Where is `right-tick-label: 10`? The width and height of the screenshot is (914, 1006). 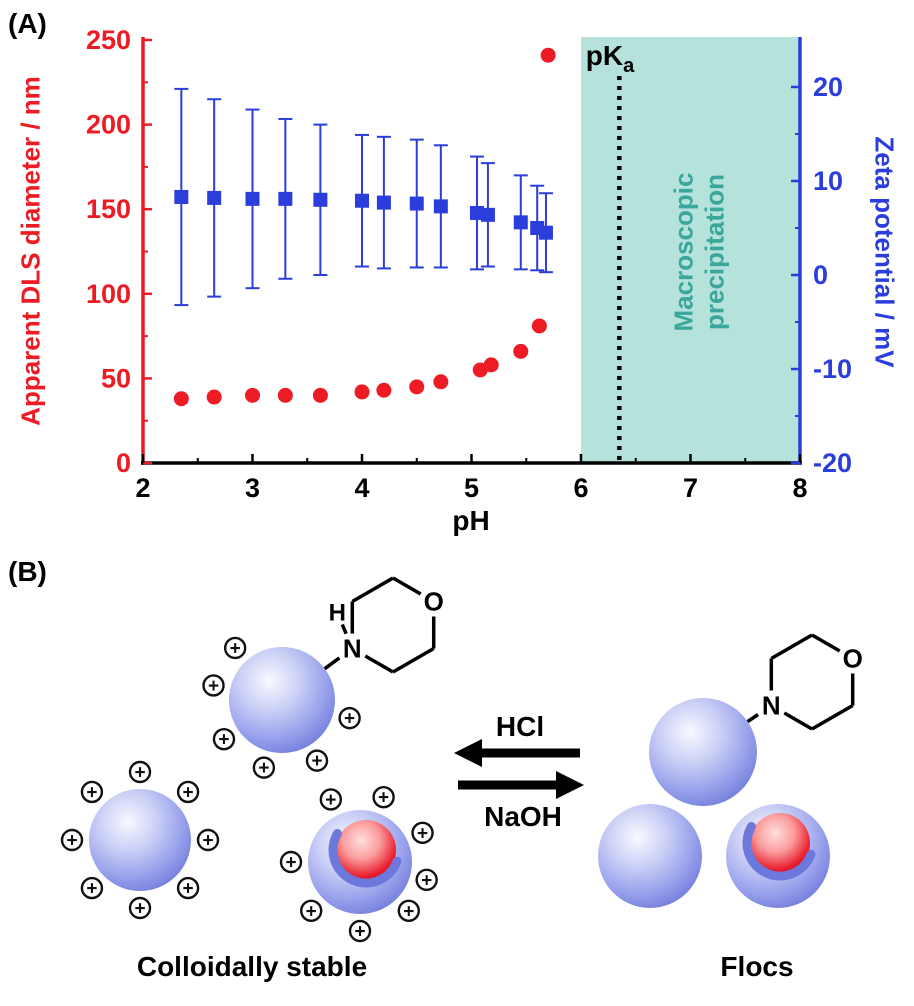 right-tick-label: 10 is located at coordinates (828, 181).